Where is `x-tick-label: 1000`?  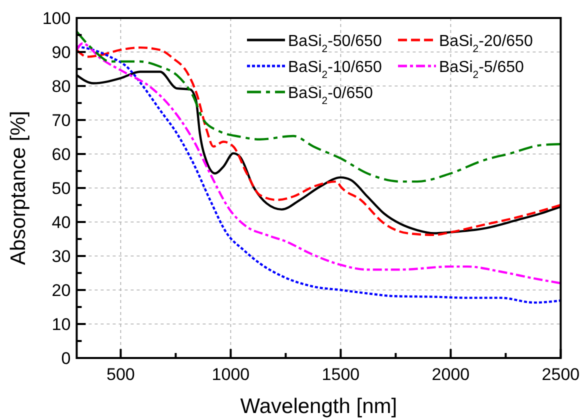 x-tick-label: 1000 is located at coordinates (231, 374).